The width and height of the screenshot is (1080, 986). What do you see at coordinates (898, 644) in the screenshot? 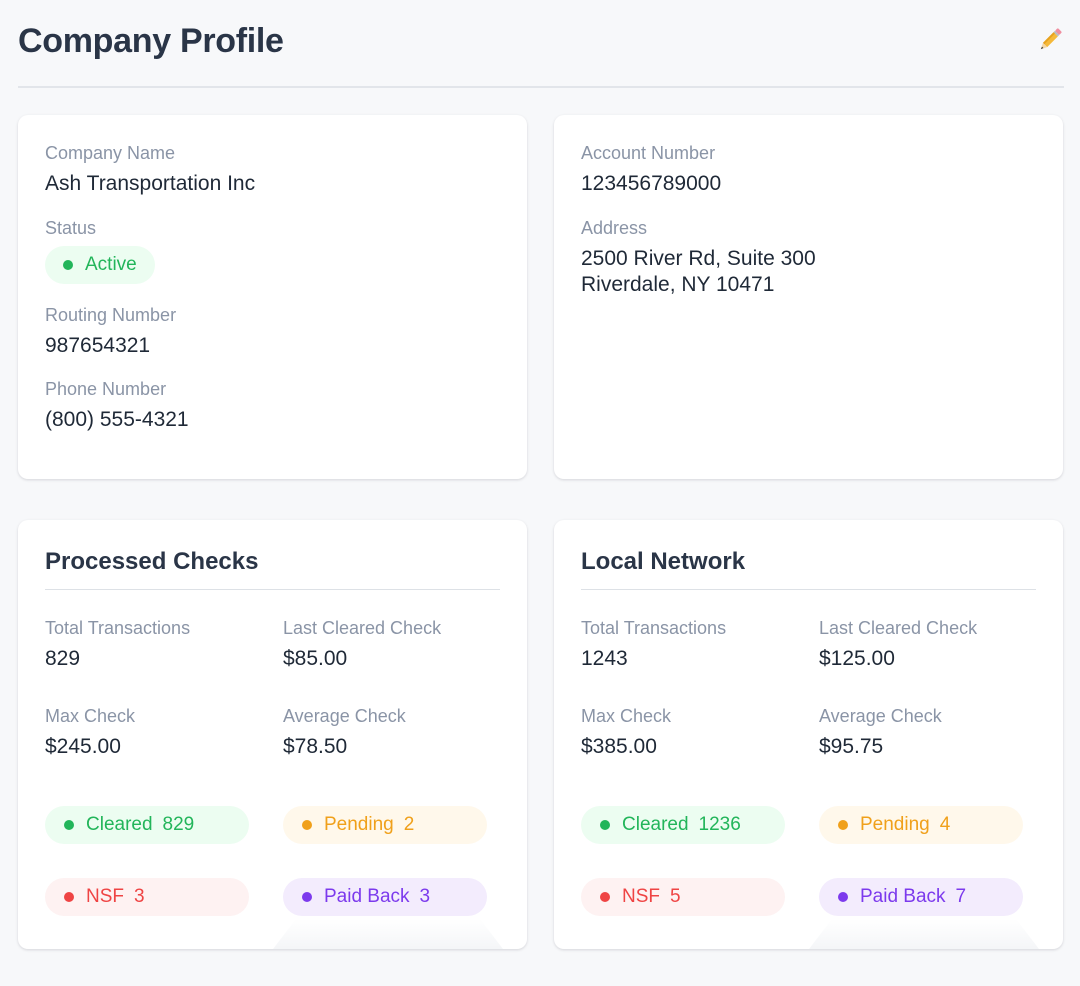
I see `last-cleared-stat: Last Cleared Check $125.00` at bounding box center [898, 644].